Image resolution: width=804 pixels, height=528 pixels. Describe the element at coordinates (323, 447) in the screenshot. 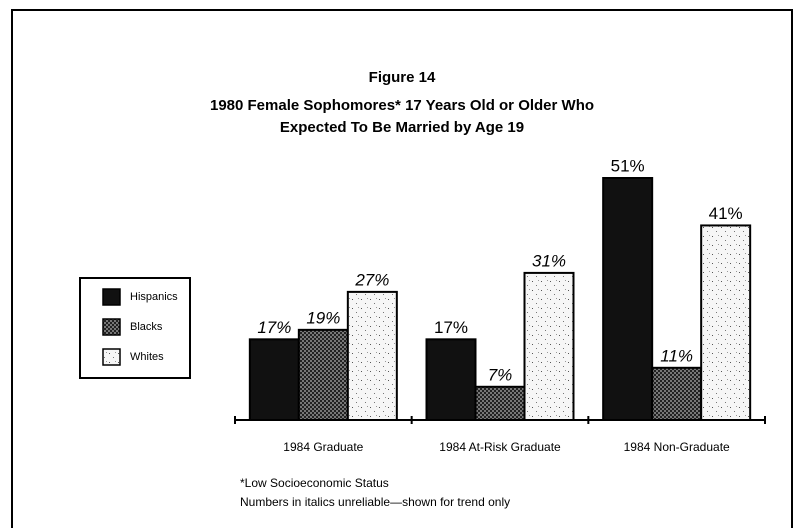

I see `x-tick-label: 1984 Graduate` at that location.